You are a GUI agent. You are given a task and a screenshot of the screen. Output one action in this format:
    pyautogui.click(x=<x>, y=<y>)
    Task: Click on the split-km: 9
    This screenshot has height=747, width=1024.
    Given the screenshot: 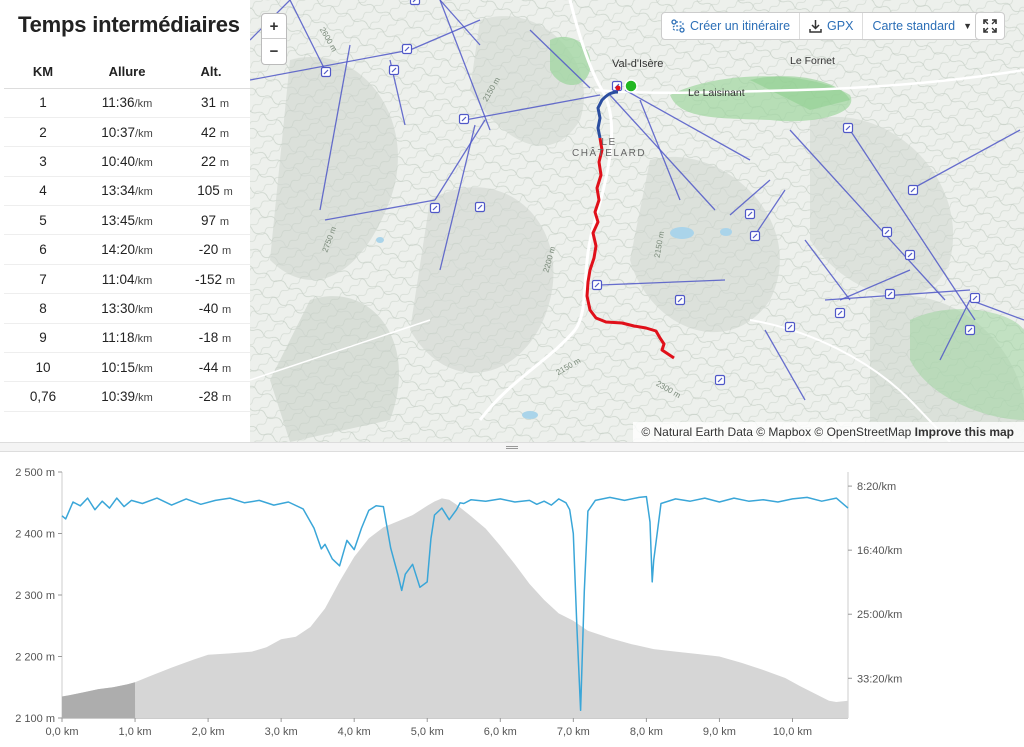 What is the action you would take?
    pyautogui.click(x=43, y=338)
    